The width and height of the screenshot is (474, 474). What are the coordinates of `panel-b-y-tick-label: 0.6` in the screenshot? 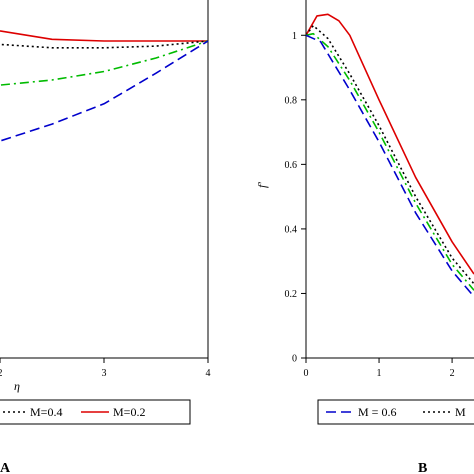 It's located at (291, 165).